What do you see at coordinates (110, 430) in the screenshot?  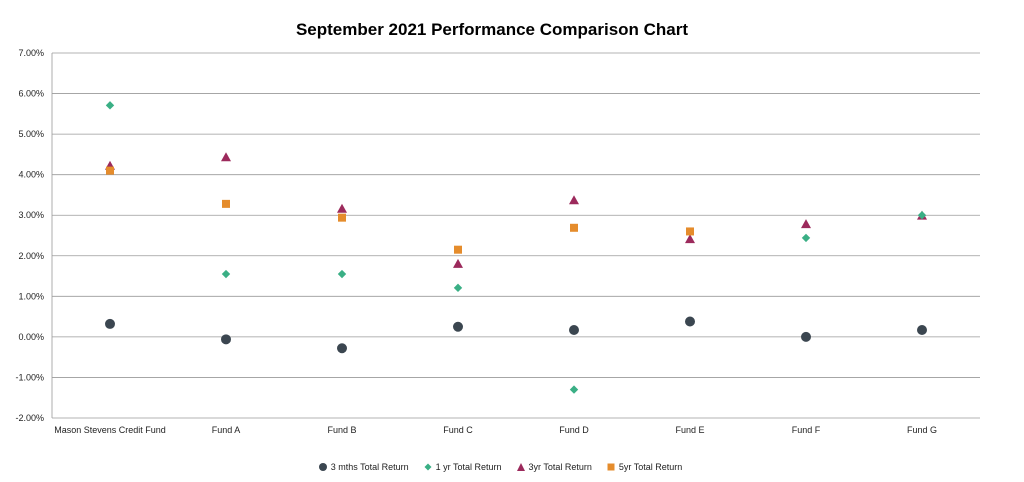 I see `x-tick-label: Mason Stevens Credit Fund` at bounding box center [110, 430].